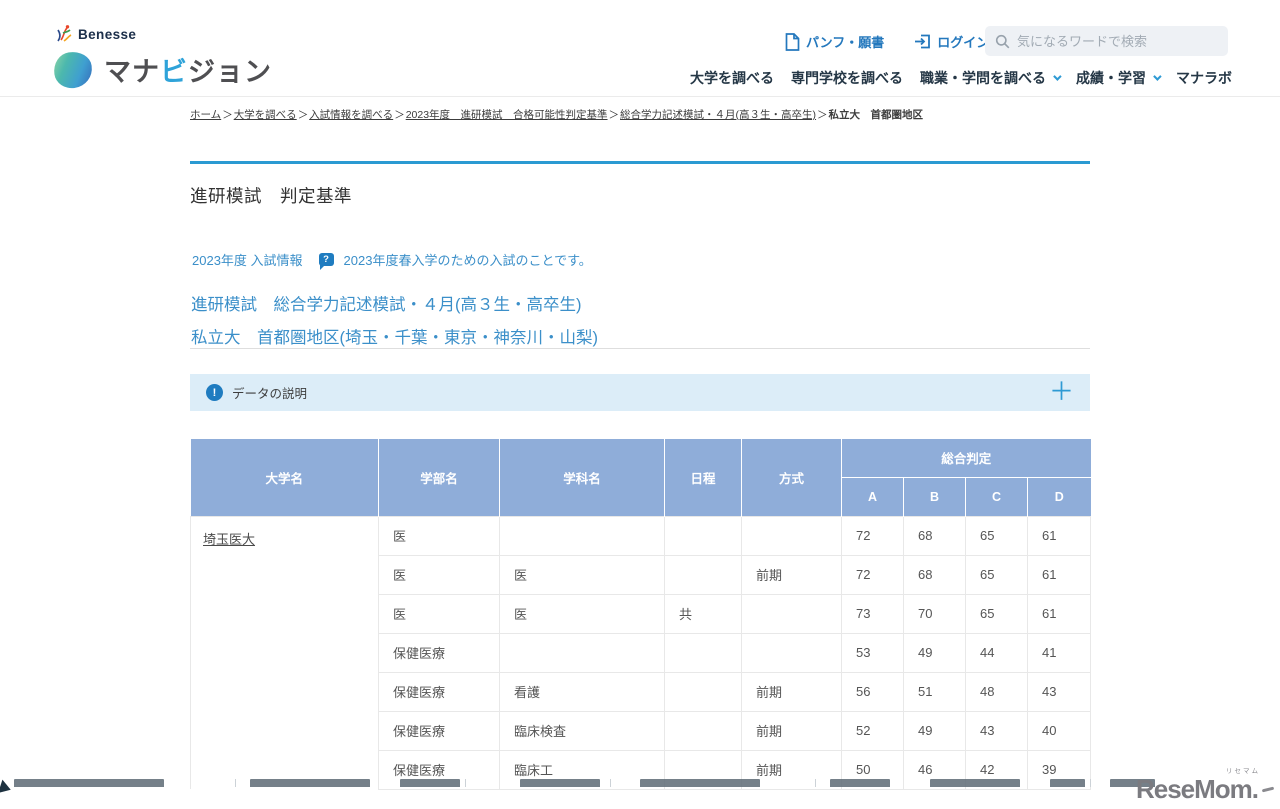 This screenshot has width=1280, height=809. Describe the element at coordinates (247, 260) in the screenshot. I see `year-label: 2023年度 入試情報` at that location.